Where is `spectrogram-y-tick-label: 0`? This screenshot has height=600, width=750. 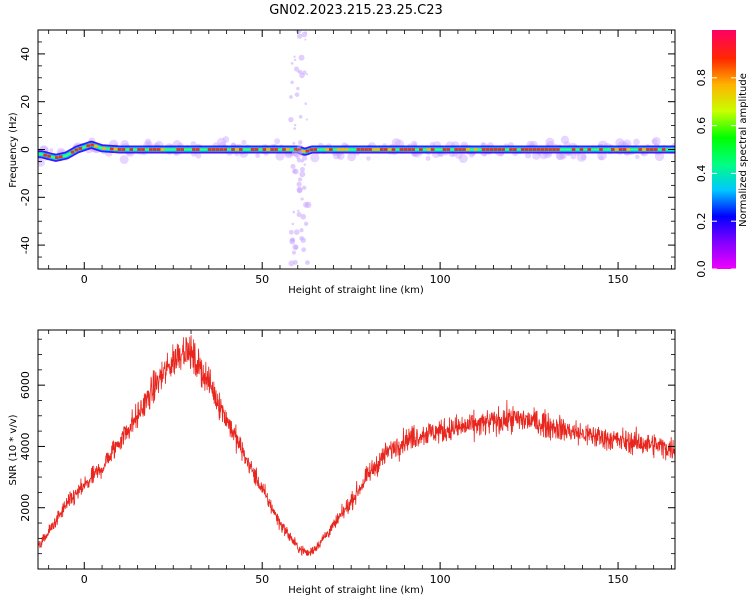 spectrogram-y-tick-label: 0 is located at coordinates (25, 149).